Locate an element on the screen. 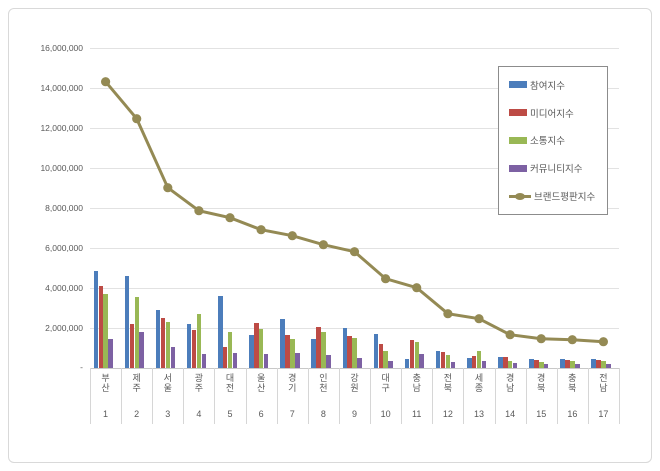 Image resolution: width=660 pixels, height=471 pixels. rank-label: 10 is located at coordinates (385, 414).